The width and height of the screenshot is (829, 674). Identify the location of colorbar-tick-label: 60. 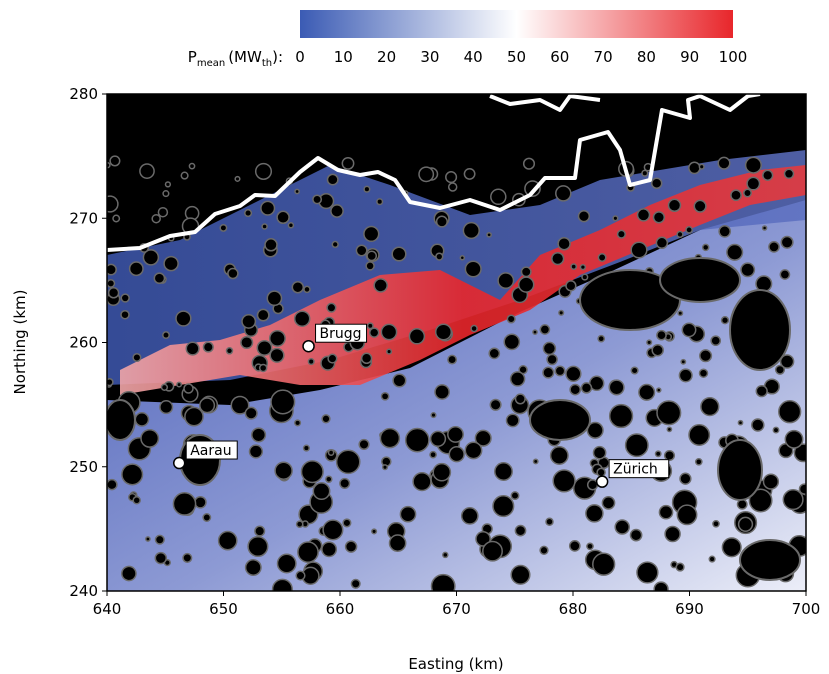
(559, 57).